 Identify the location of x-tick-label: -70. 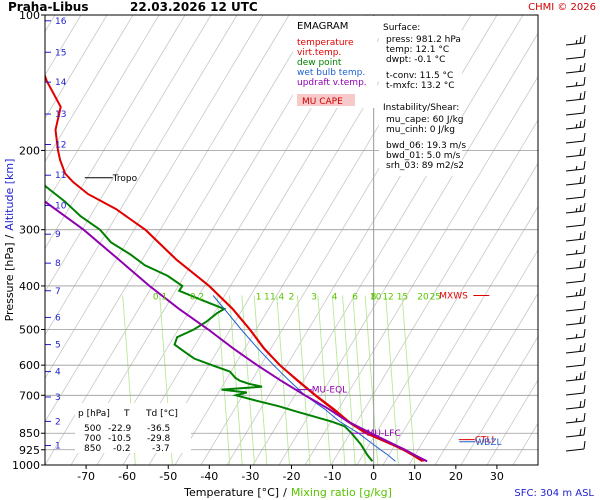
(86, 476).